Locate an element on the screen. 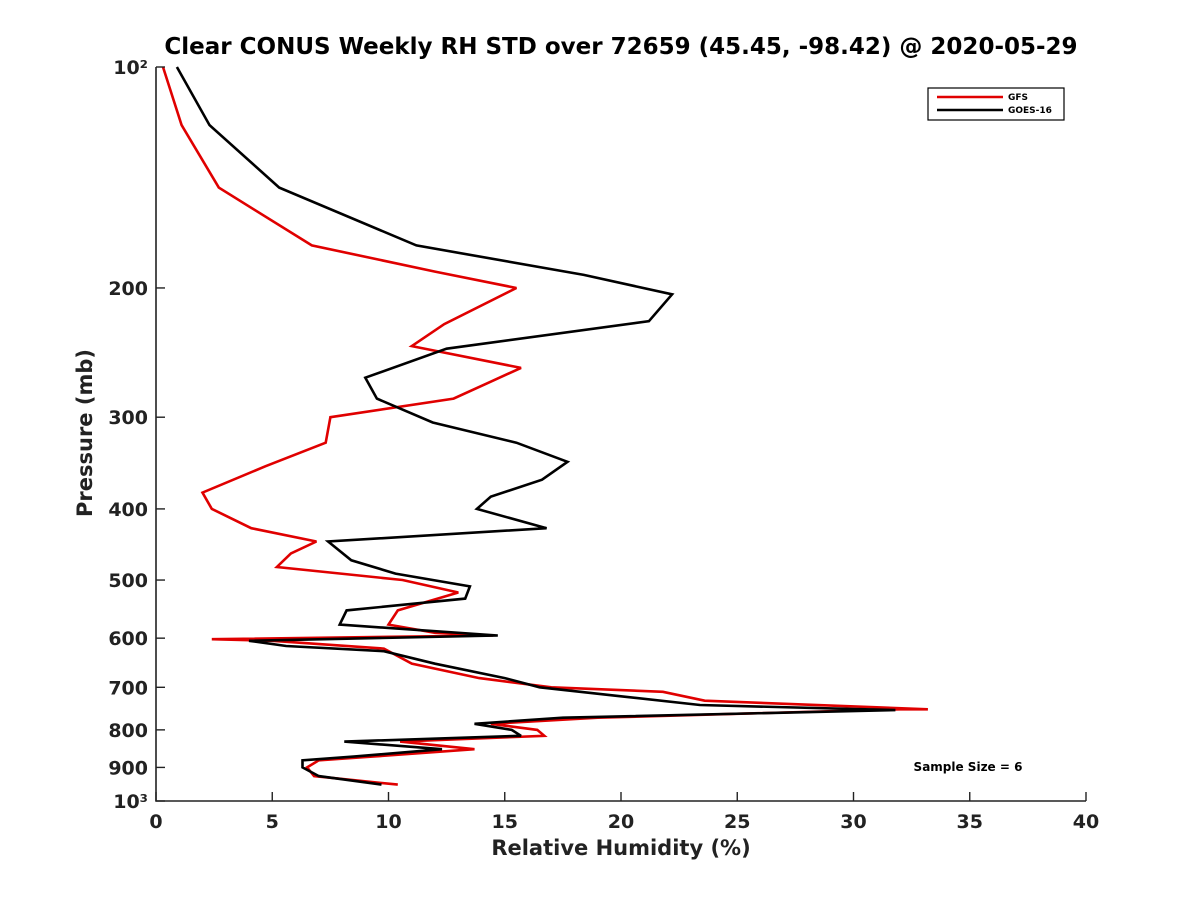  x-axis: 0 5 10 15 20 25 30 35 40 is located at coordinates (624, 812).